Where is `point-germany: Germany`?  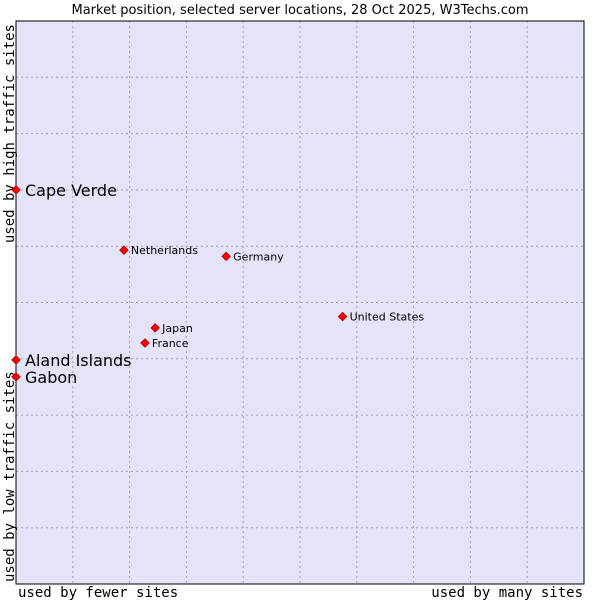 point-germany: Germany is located at coordinates (252, 256).